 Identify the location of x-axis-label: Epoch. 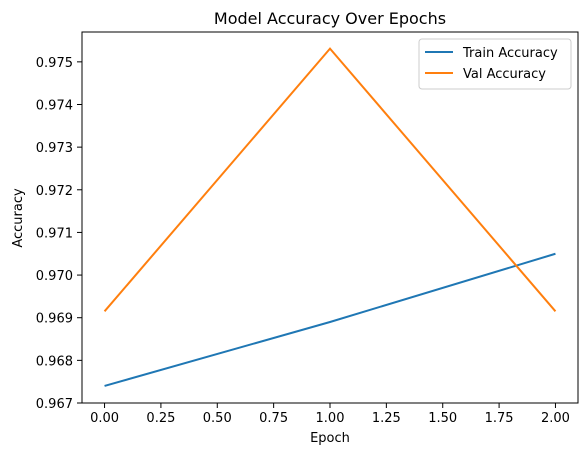
(330, 438).